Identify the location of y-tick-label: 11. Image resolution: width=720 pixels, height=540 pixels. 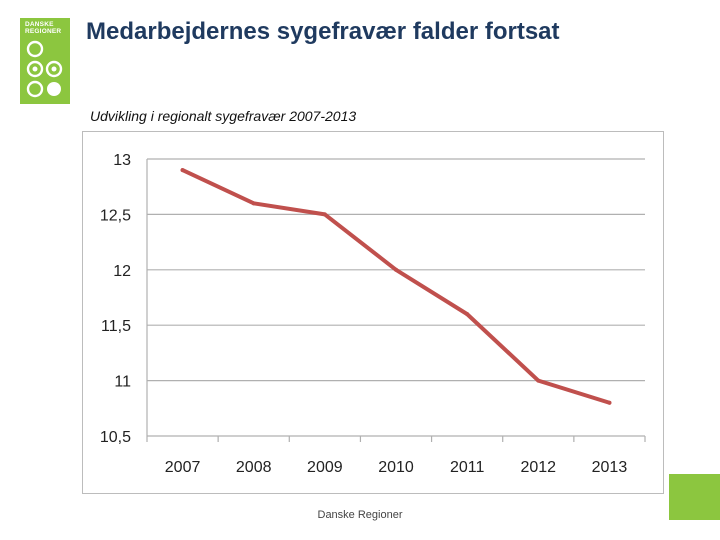
(122, 382).